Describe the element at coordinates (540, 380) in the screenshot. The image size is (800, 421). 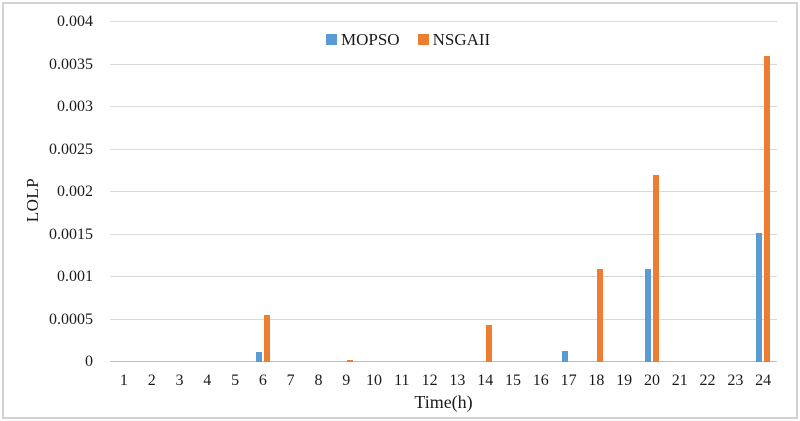
I see `x-tick-label: 16` at that location.